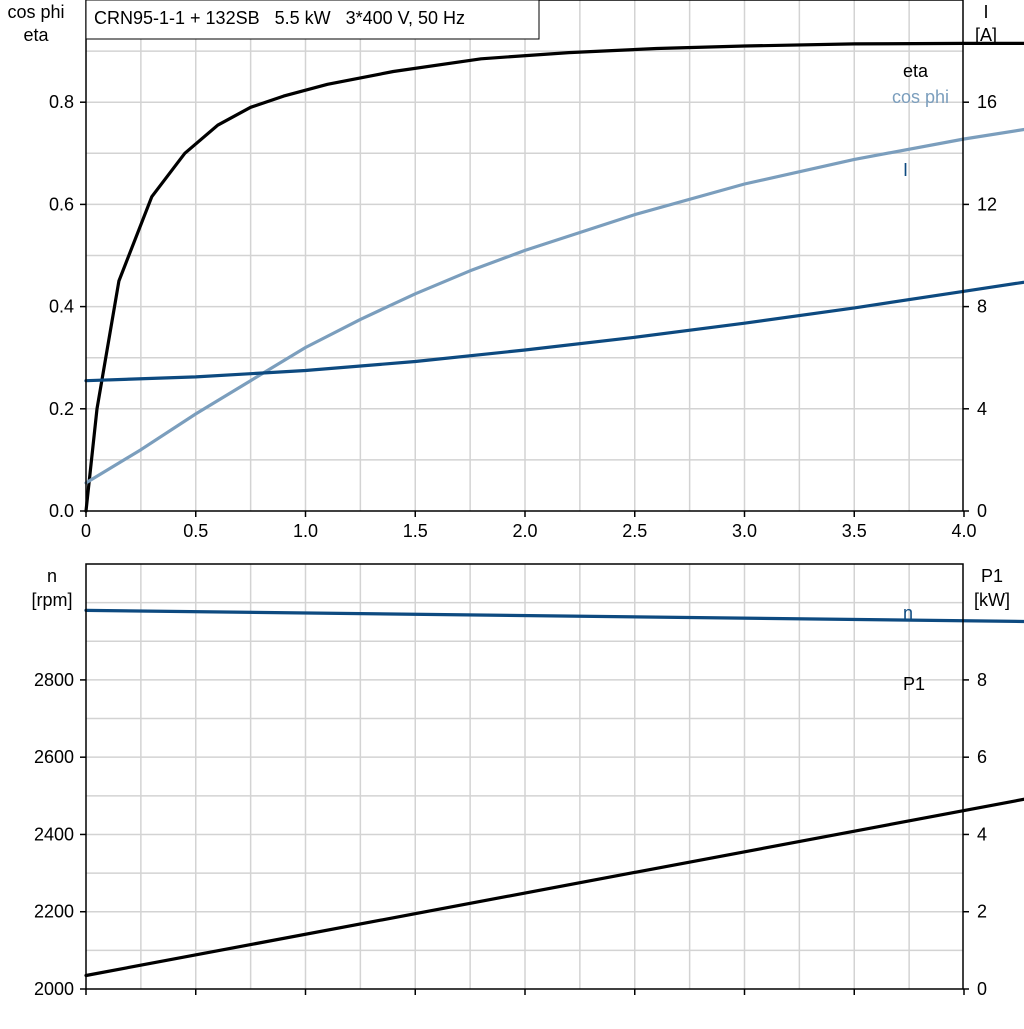 This screenshot has width=1024, height=1029. Describe the element at coordinates (982, 757) in the screenshot. I see `right-axis-tick-label: 6` at that location.